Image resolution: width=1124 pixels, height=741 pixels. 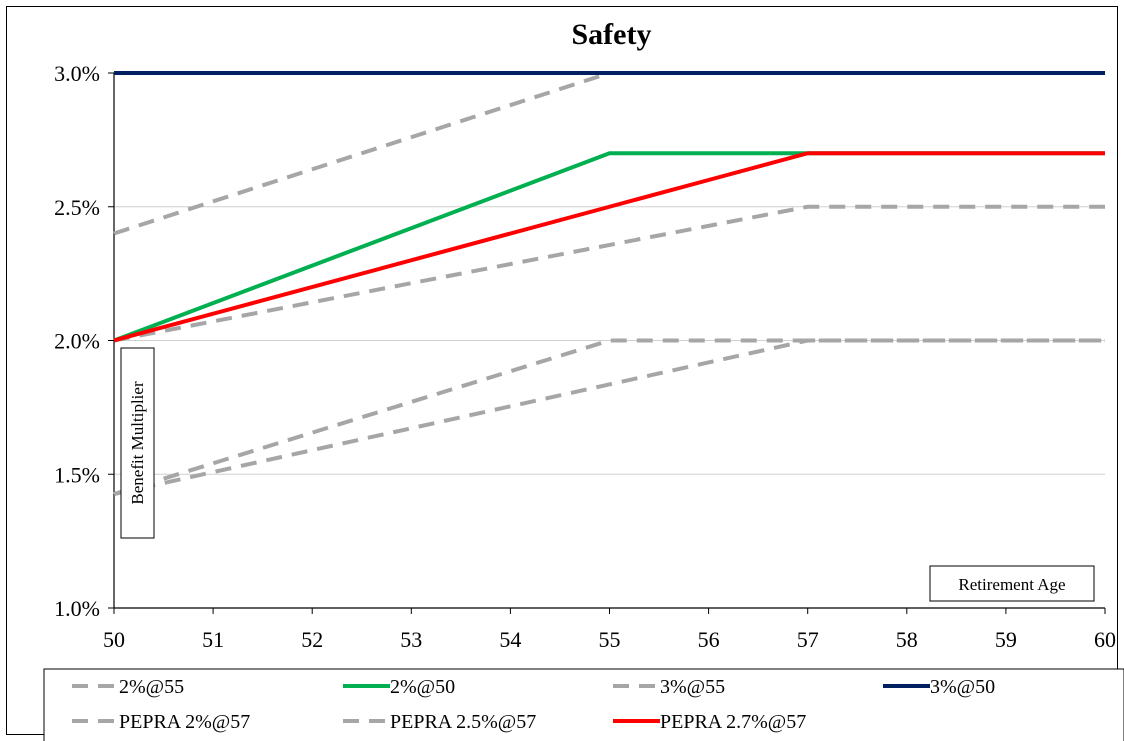 I want to click on x-tick-label: 60, so click(x=1105, y=639).